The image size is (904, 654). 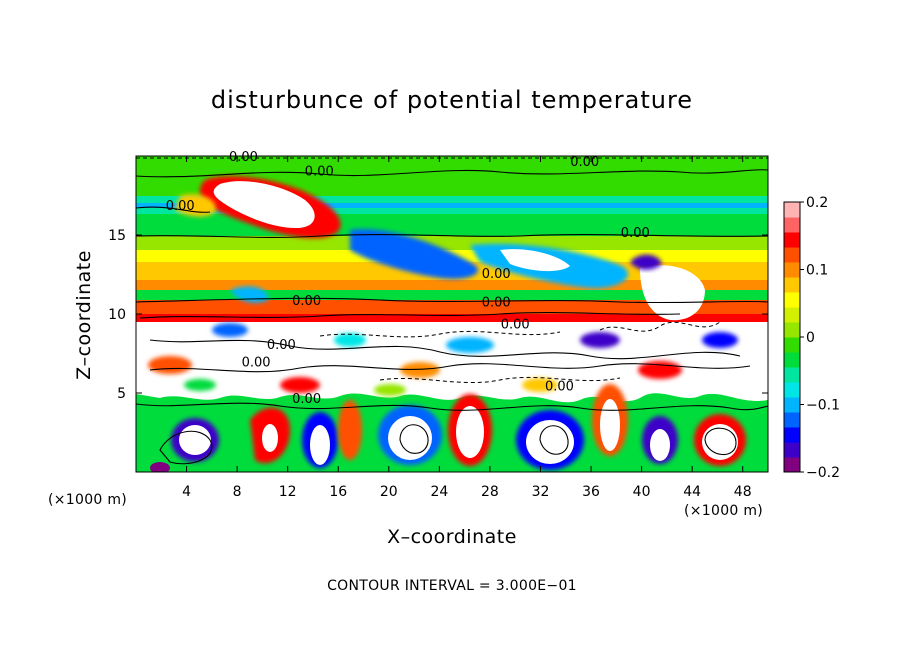 I want to click on x-tick-label: 24, so click(x=439, y=492).